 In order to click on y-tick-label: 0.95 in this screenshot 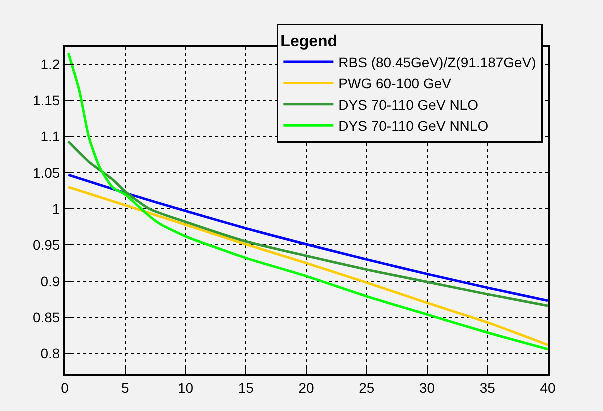, I will do `click(46, 245)`.